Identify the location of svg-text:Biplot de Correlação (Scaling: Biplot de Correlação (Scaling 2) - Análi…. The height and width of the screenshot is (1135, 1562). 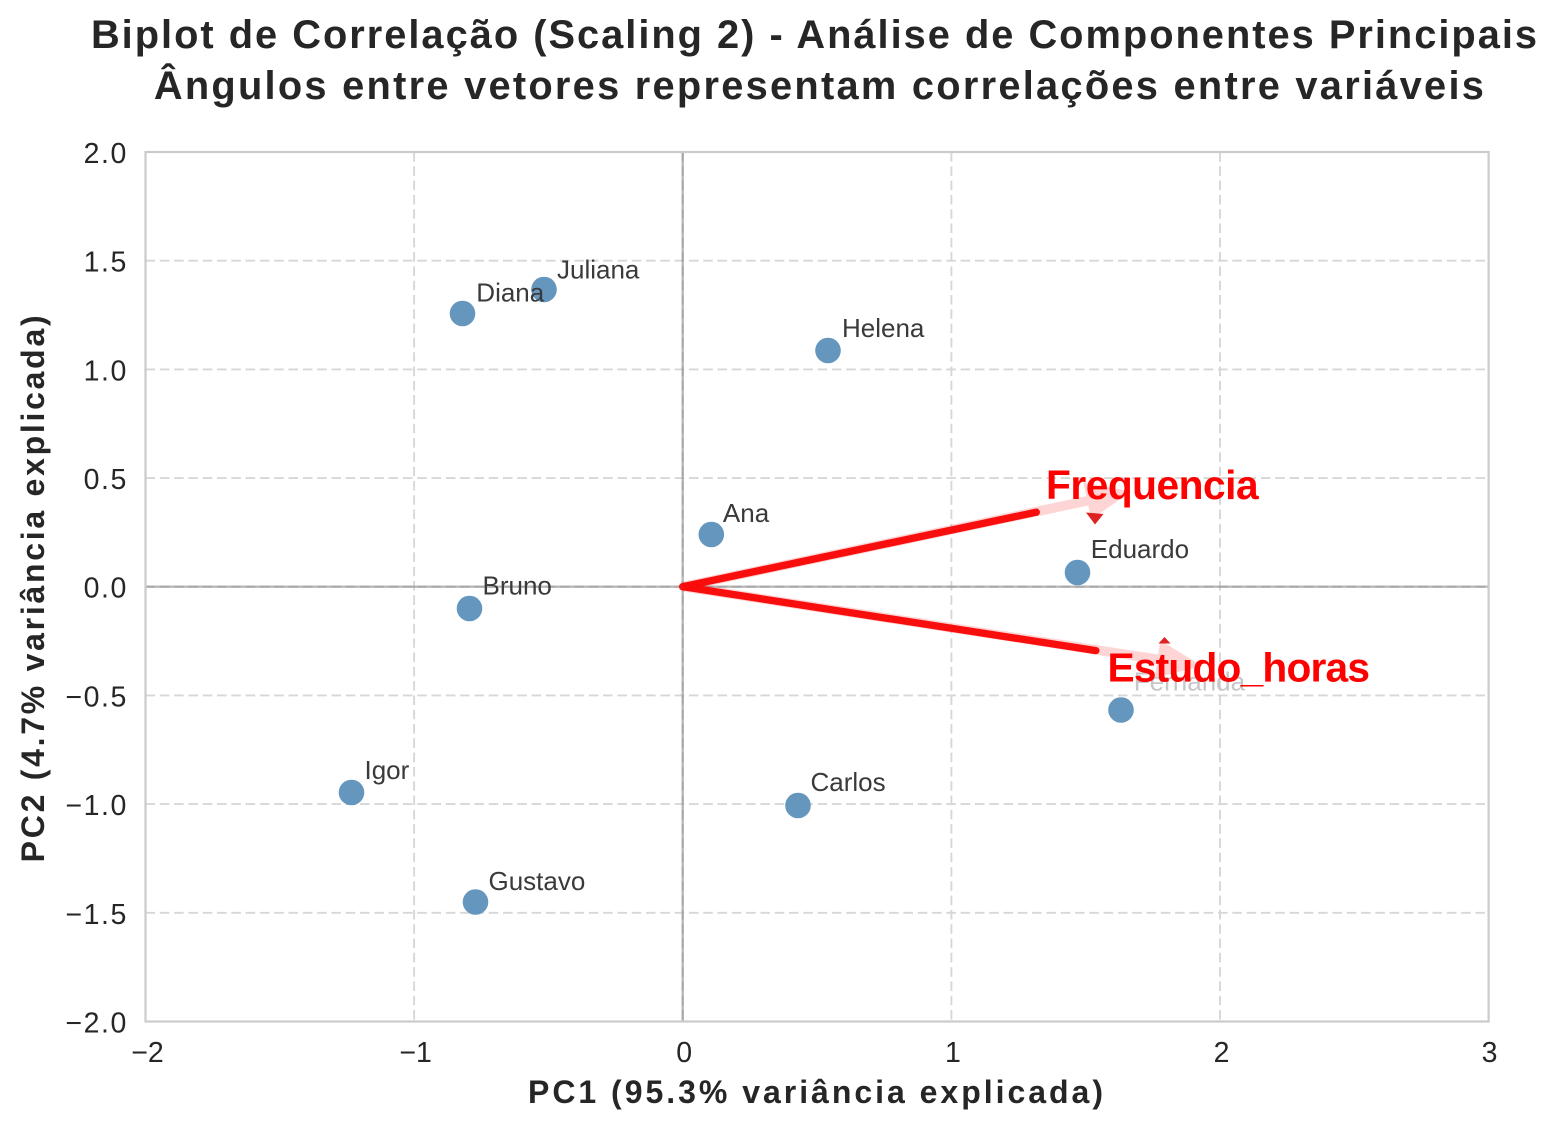
(815, 35).